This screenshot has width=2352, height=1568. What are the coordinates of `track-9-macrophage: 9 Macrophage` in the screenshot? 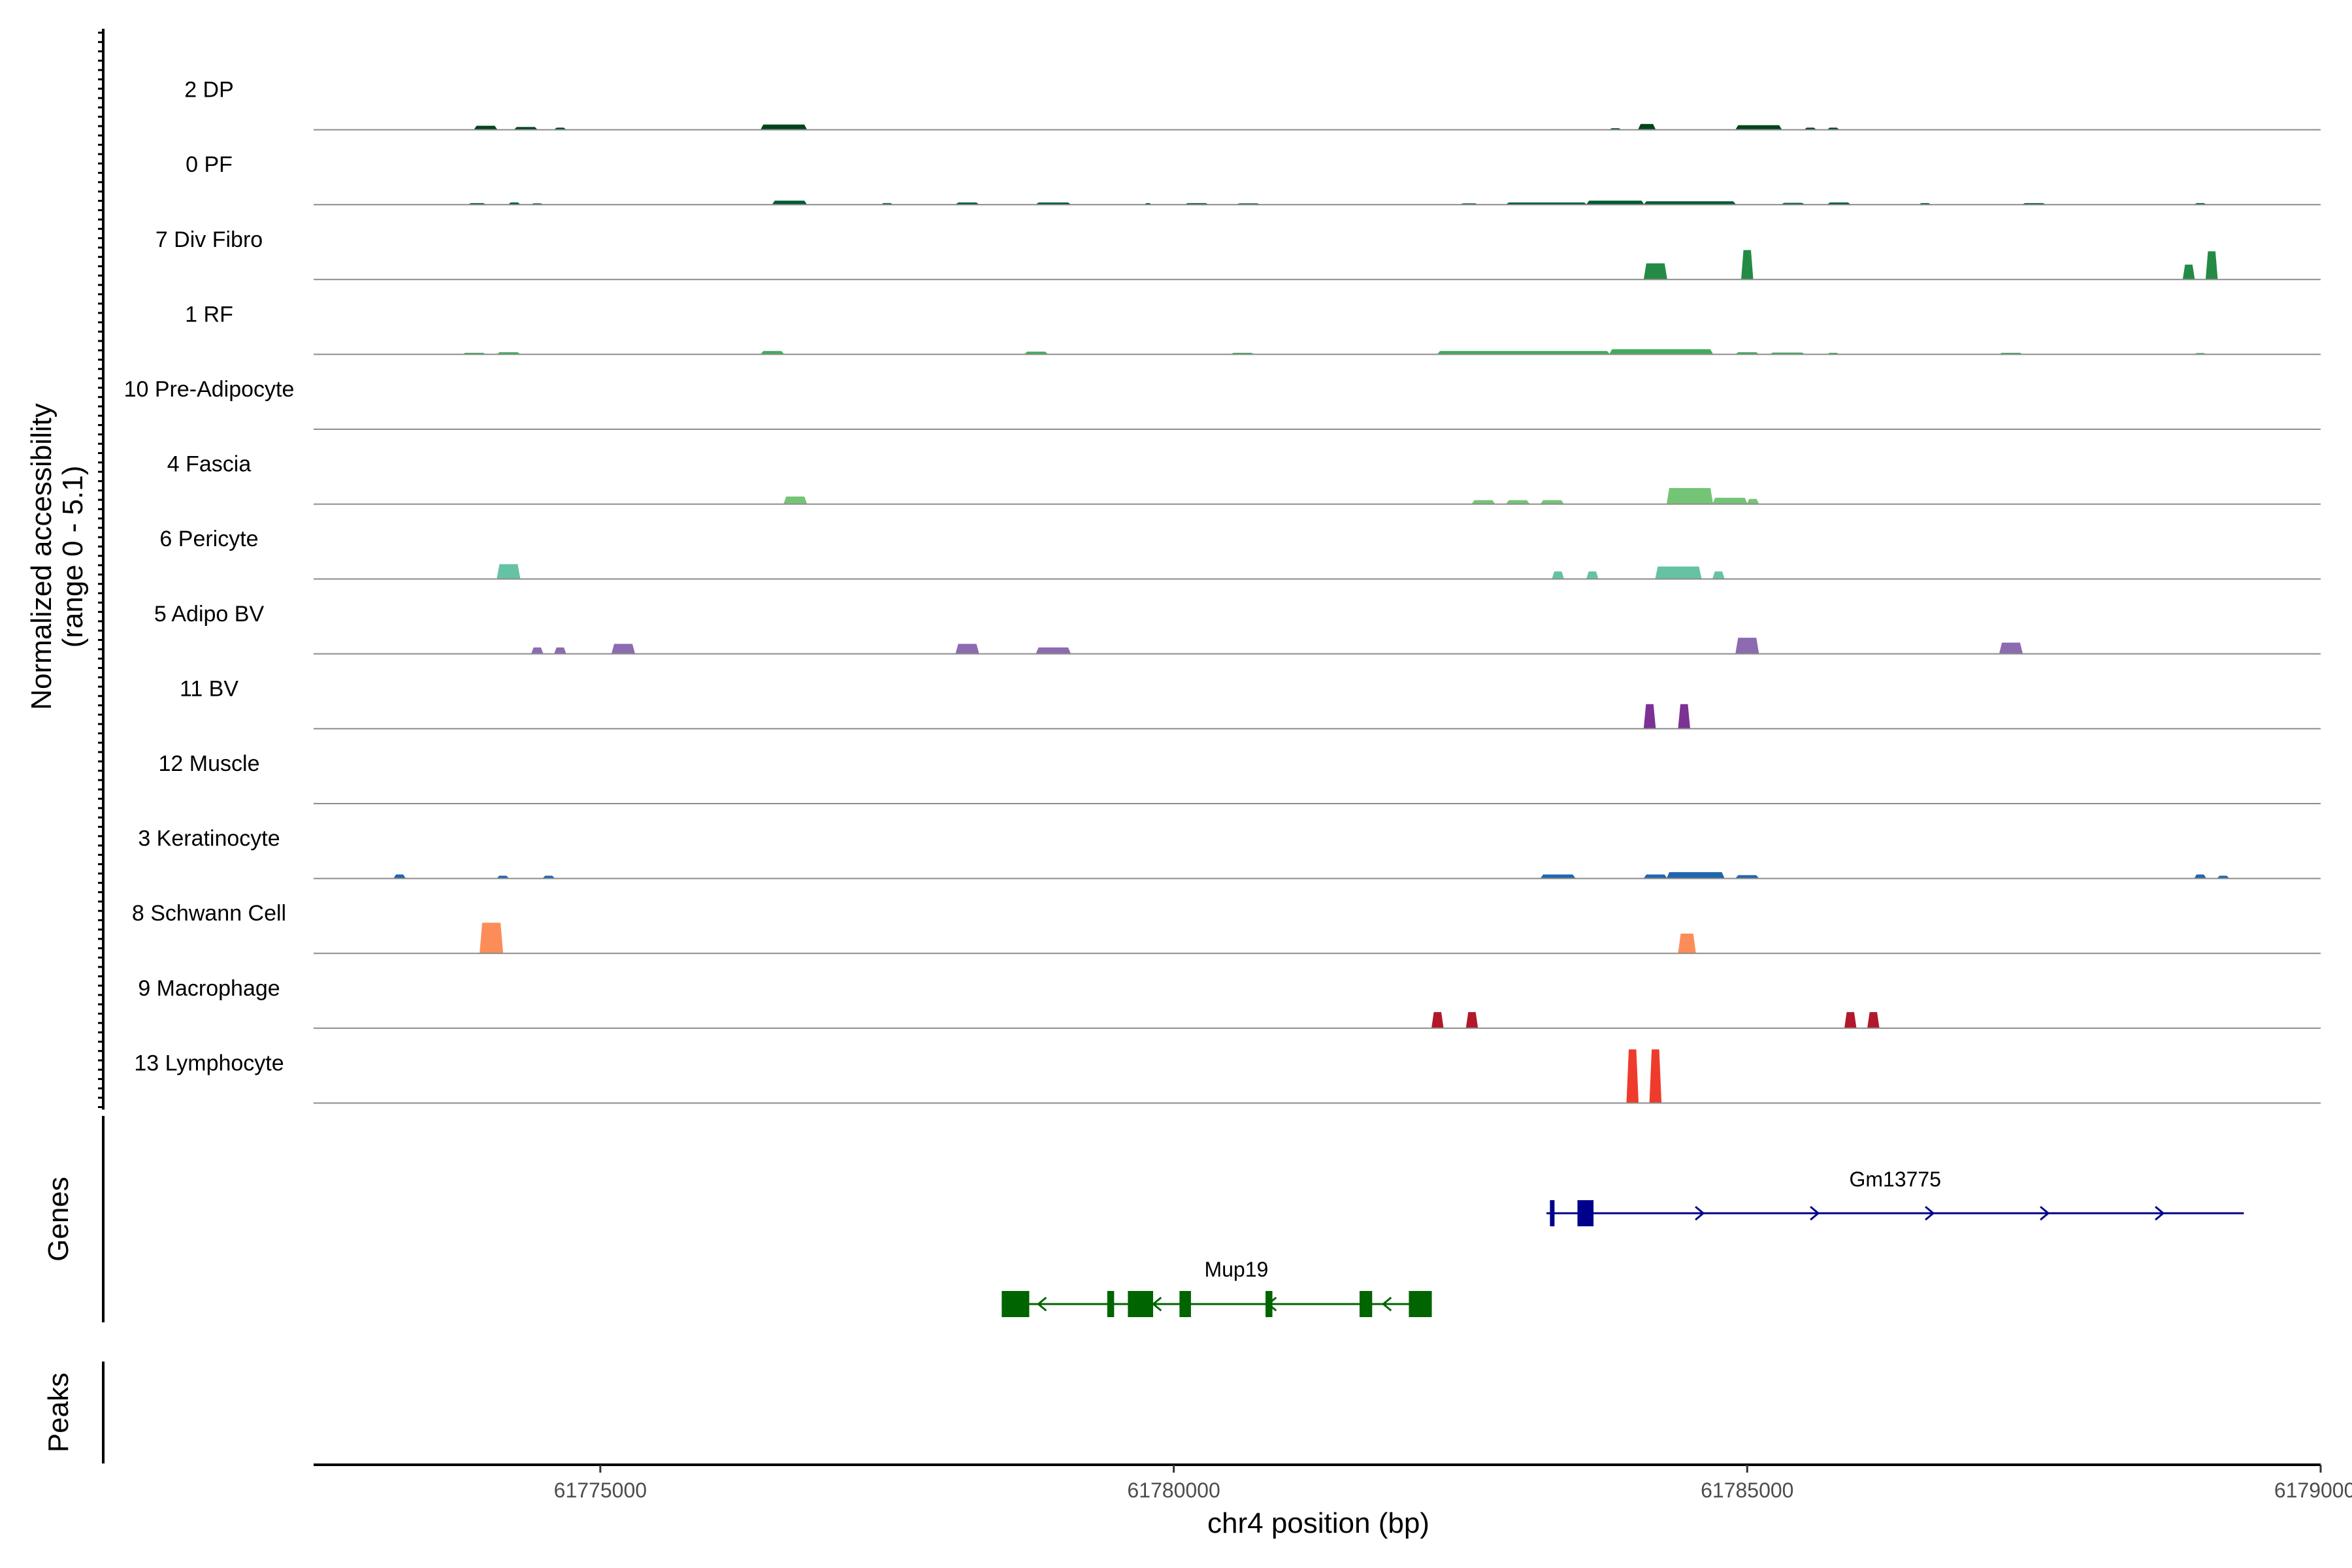 It's located at (1229, 1002).